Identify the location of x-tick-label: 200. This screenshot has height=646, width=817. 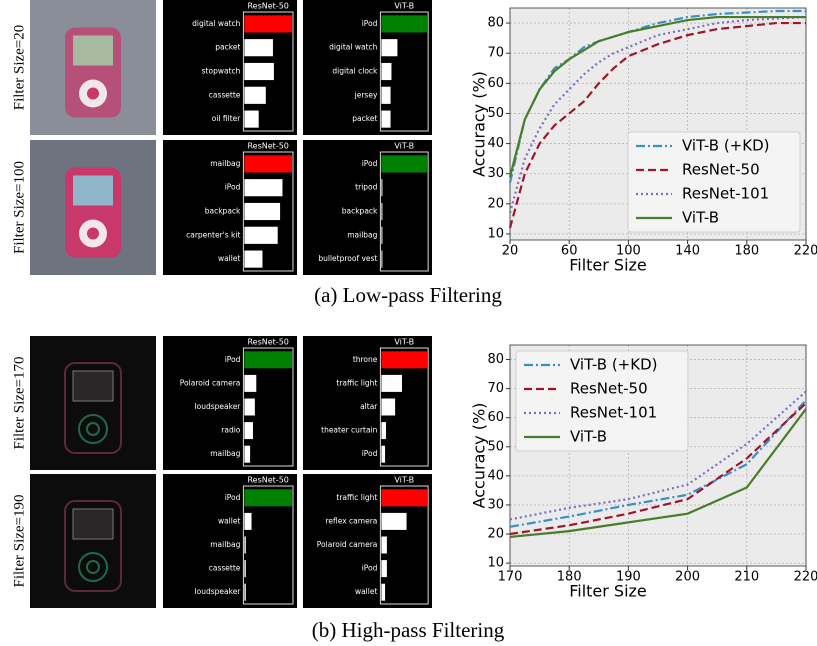
(687, 577).